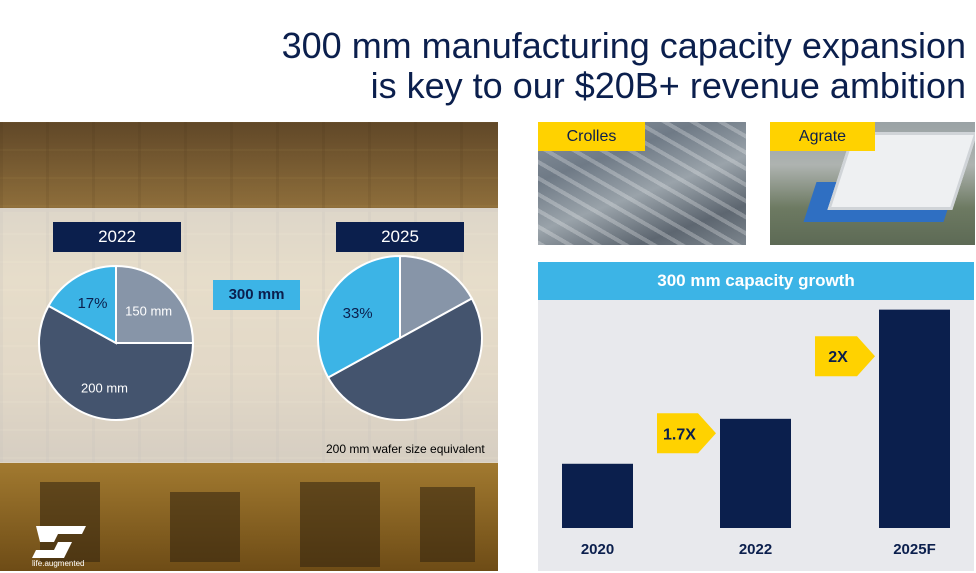 The image size is (976, 573). I want to click on year-label-2025: 2025, so click(400, 237).